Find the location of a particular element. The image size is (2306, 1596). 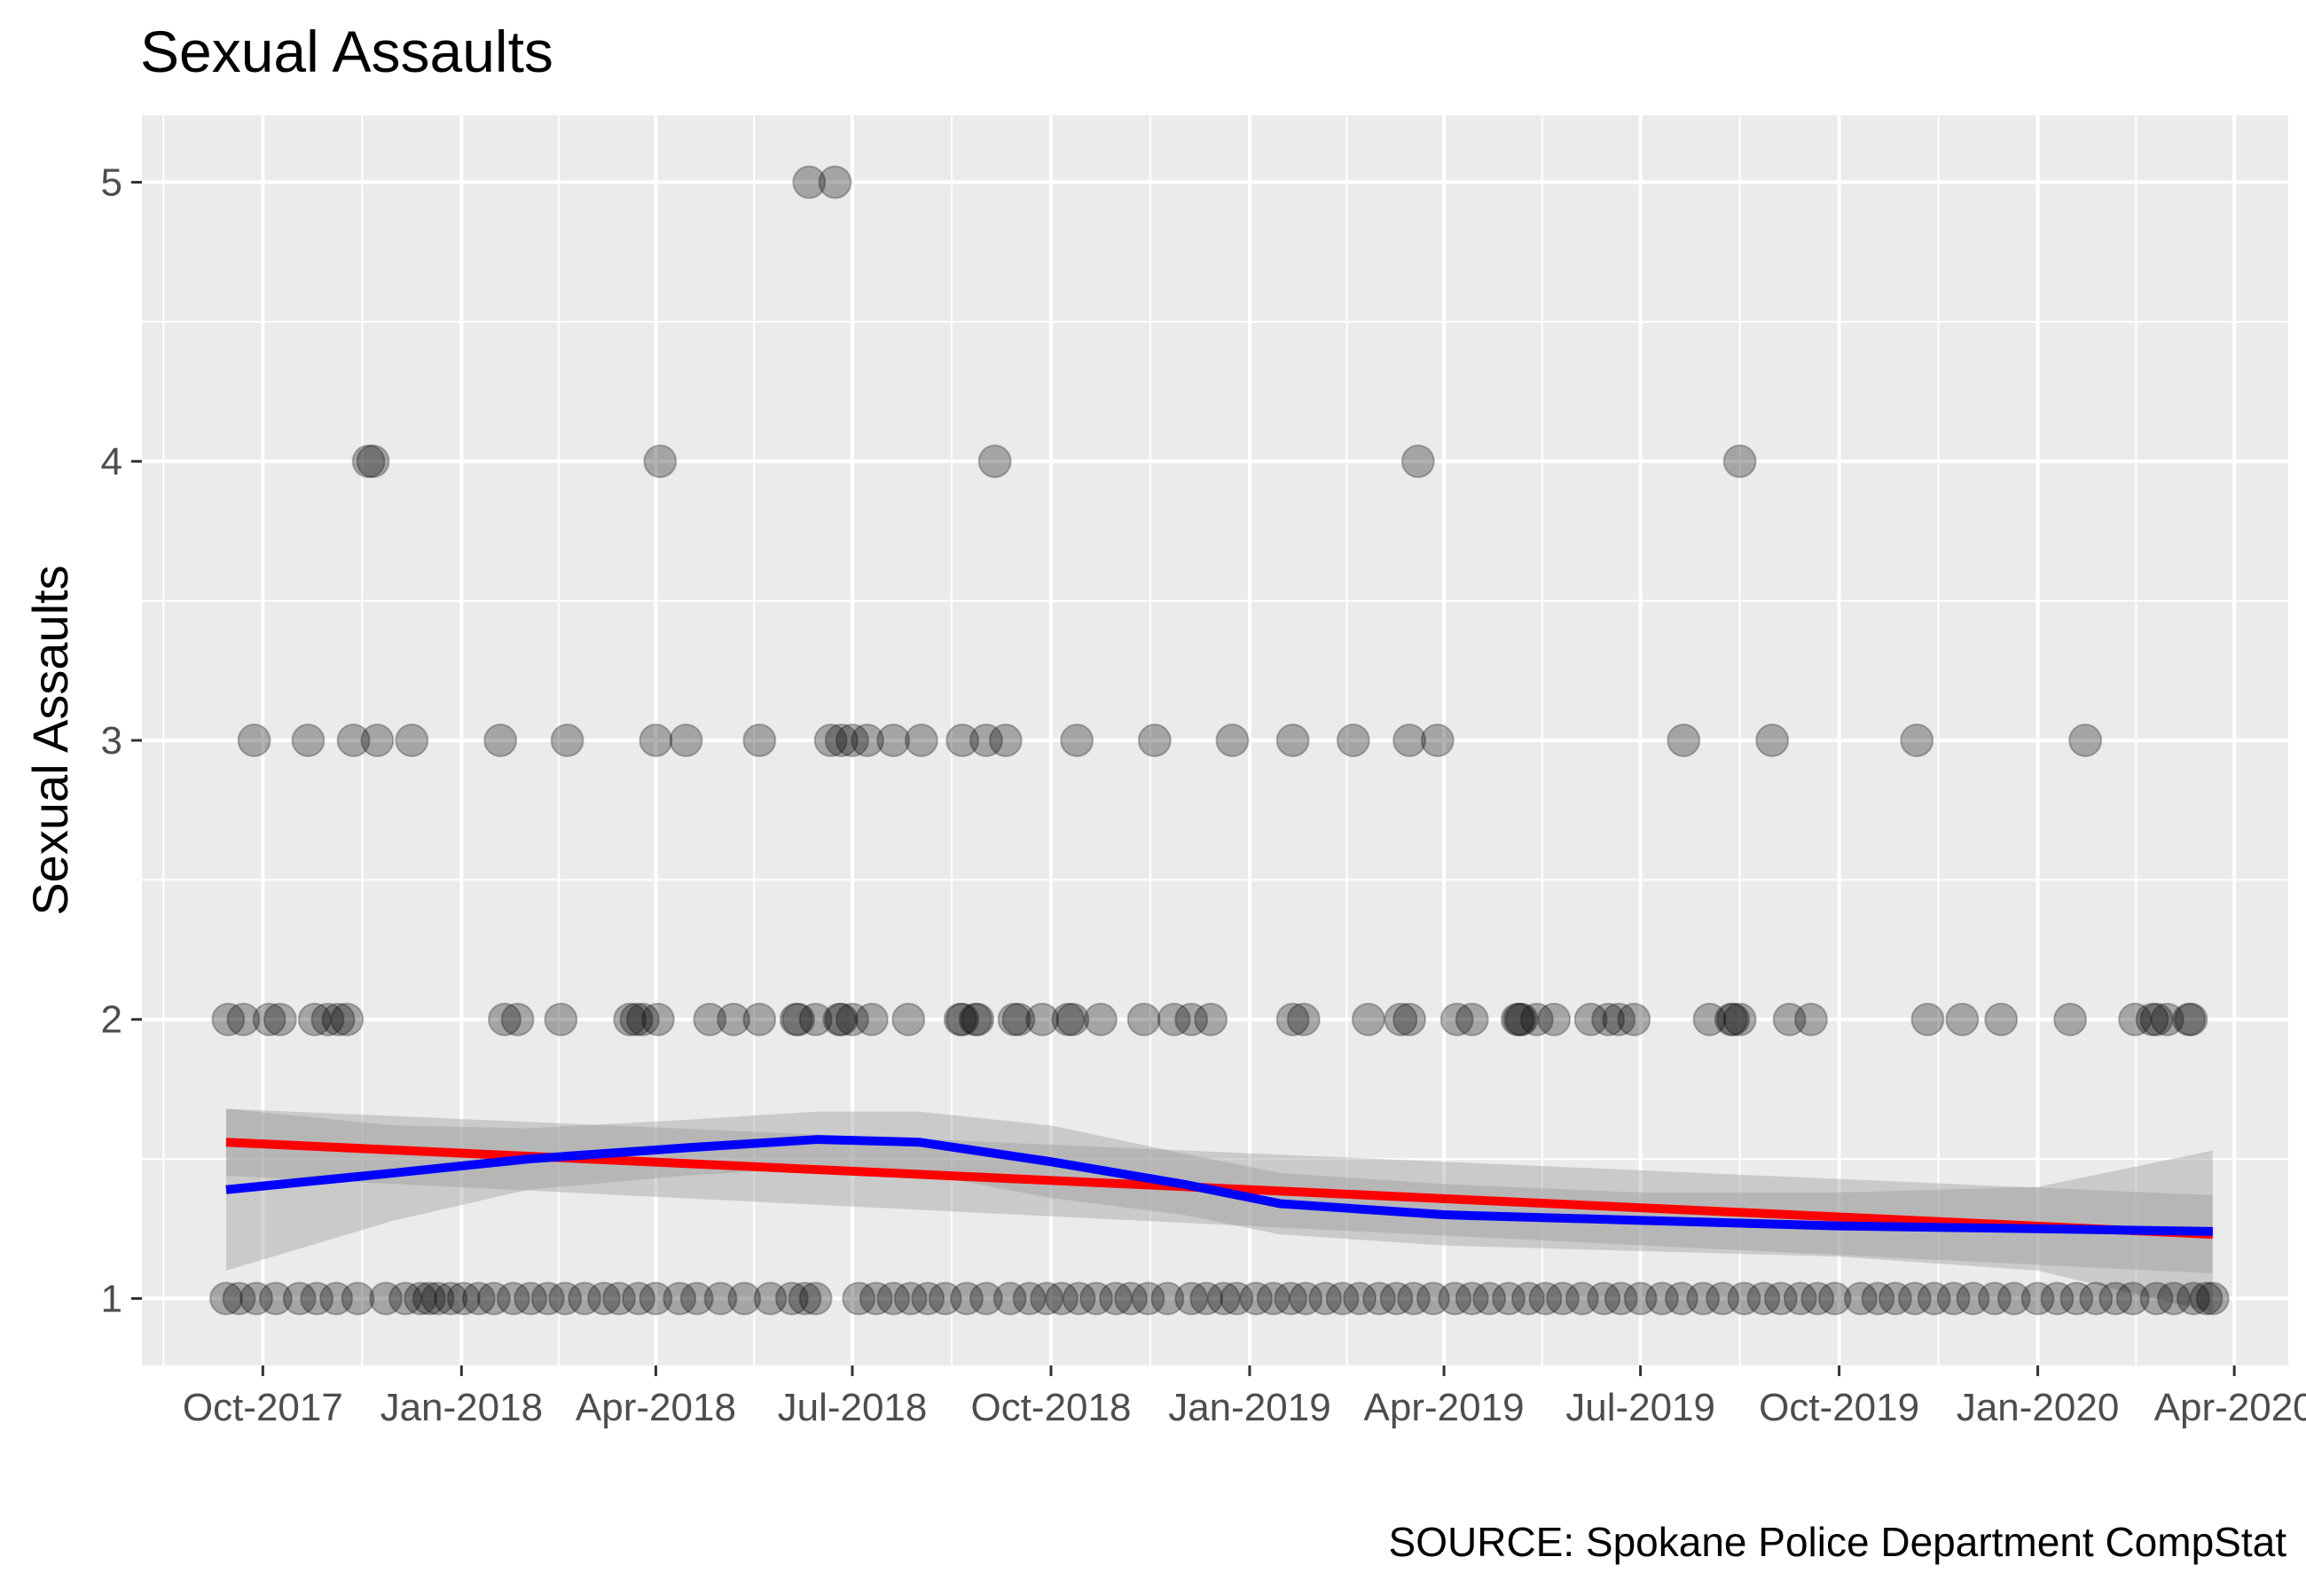

trend-line is located at coordinates (1219, 1185).